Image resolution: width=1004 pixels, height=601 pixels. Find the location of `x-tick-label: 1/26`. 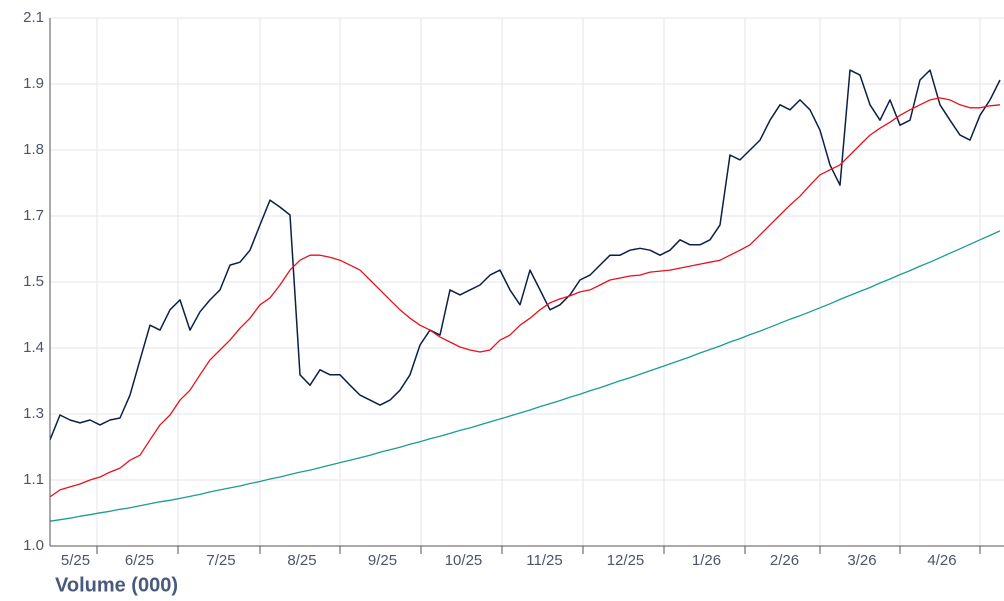

x-tick-label: 1/26 is located at coordinates (706, 560).